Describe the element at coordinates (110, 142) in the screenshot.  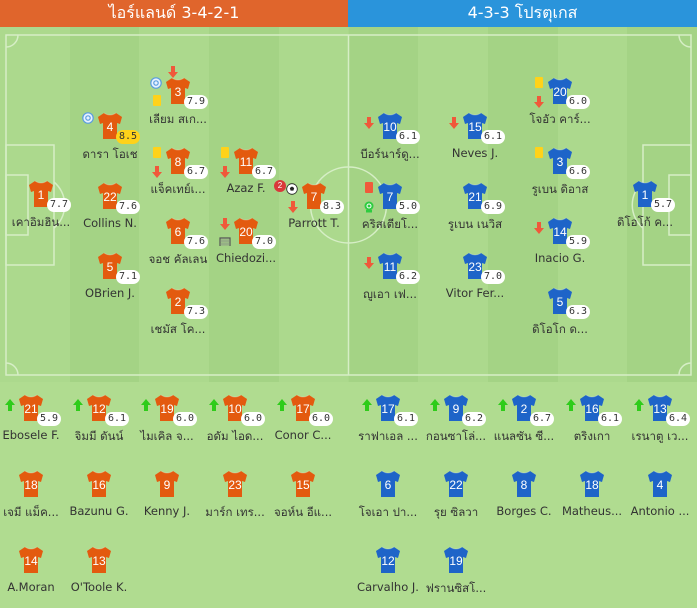
I see `player-card: 4 8.5 ดารา โอเช` at that location.